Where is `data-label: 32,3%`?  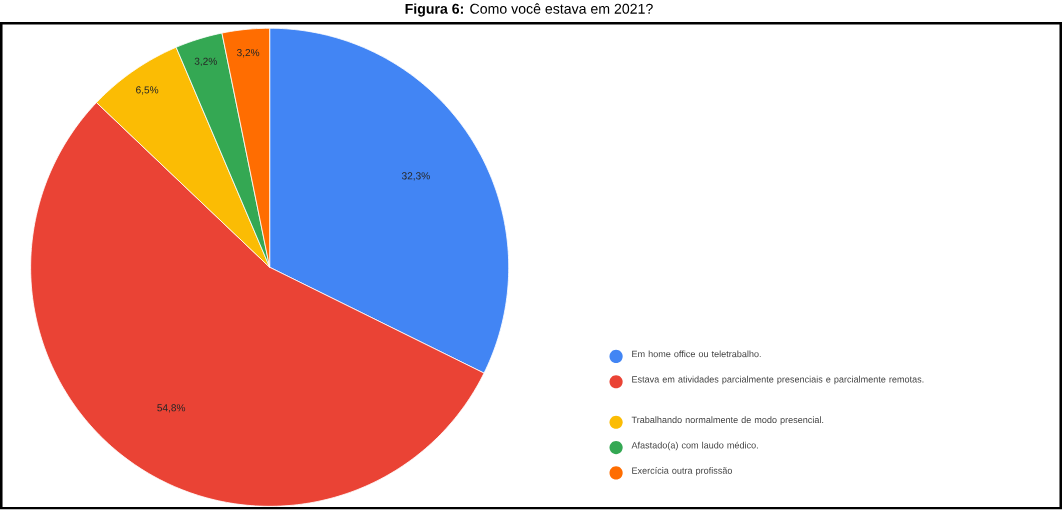 data-label: 32,3% is located at coordinates (415, 176).